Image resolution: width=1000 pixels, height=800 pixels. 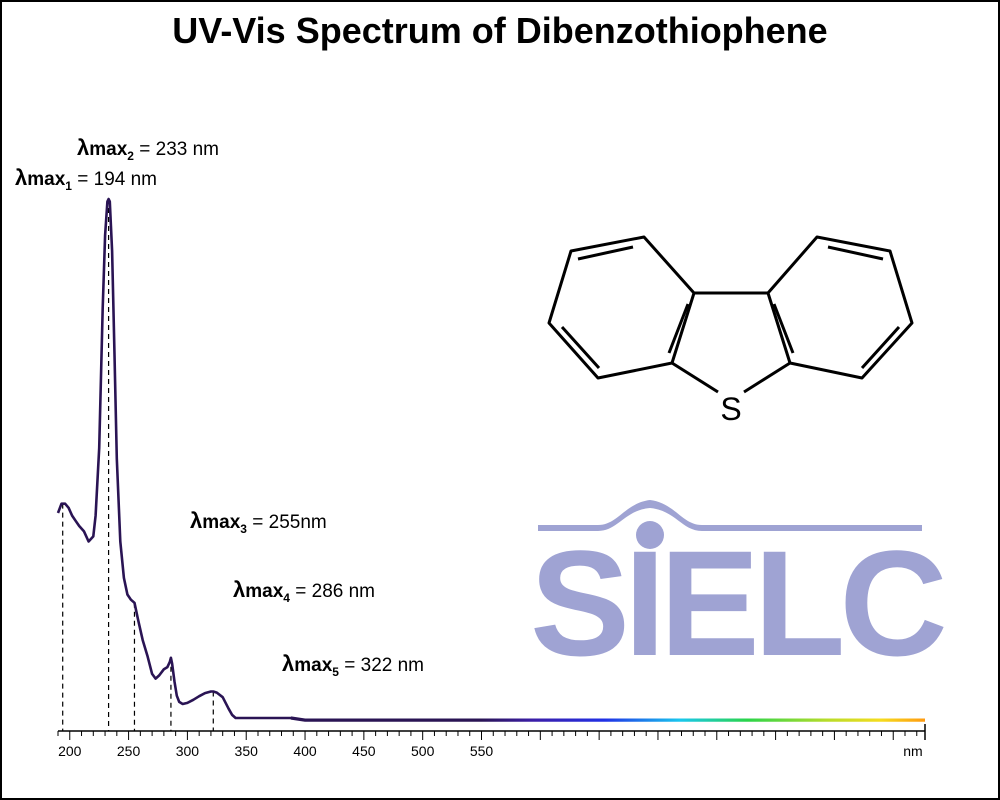 I want to click on peak-value: = 255nm, so click(x=287, y=522).